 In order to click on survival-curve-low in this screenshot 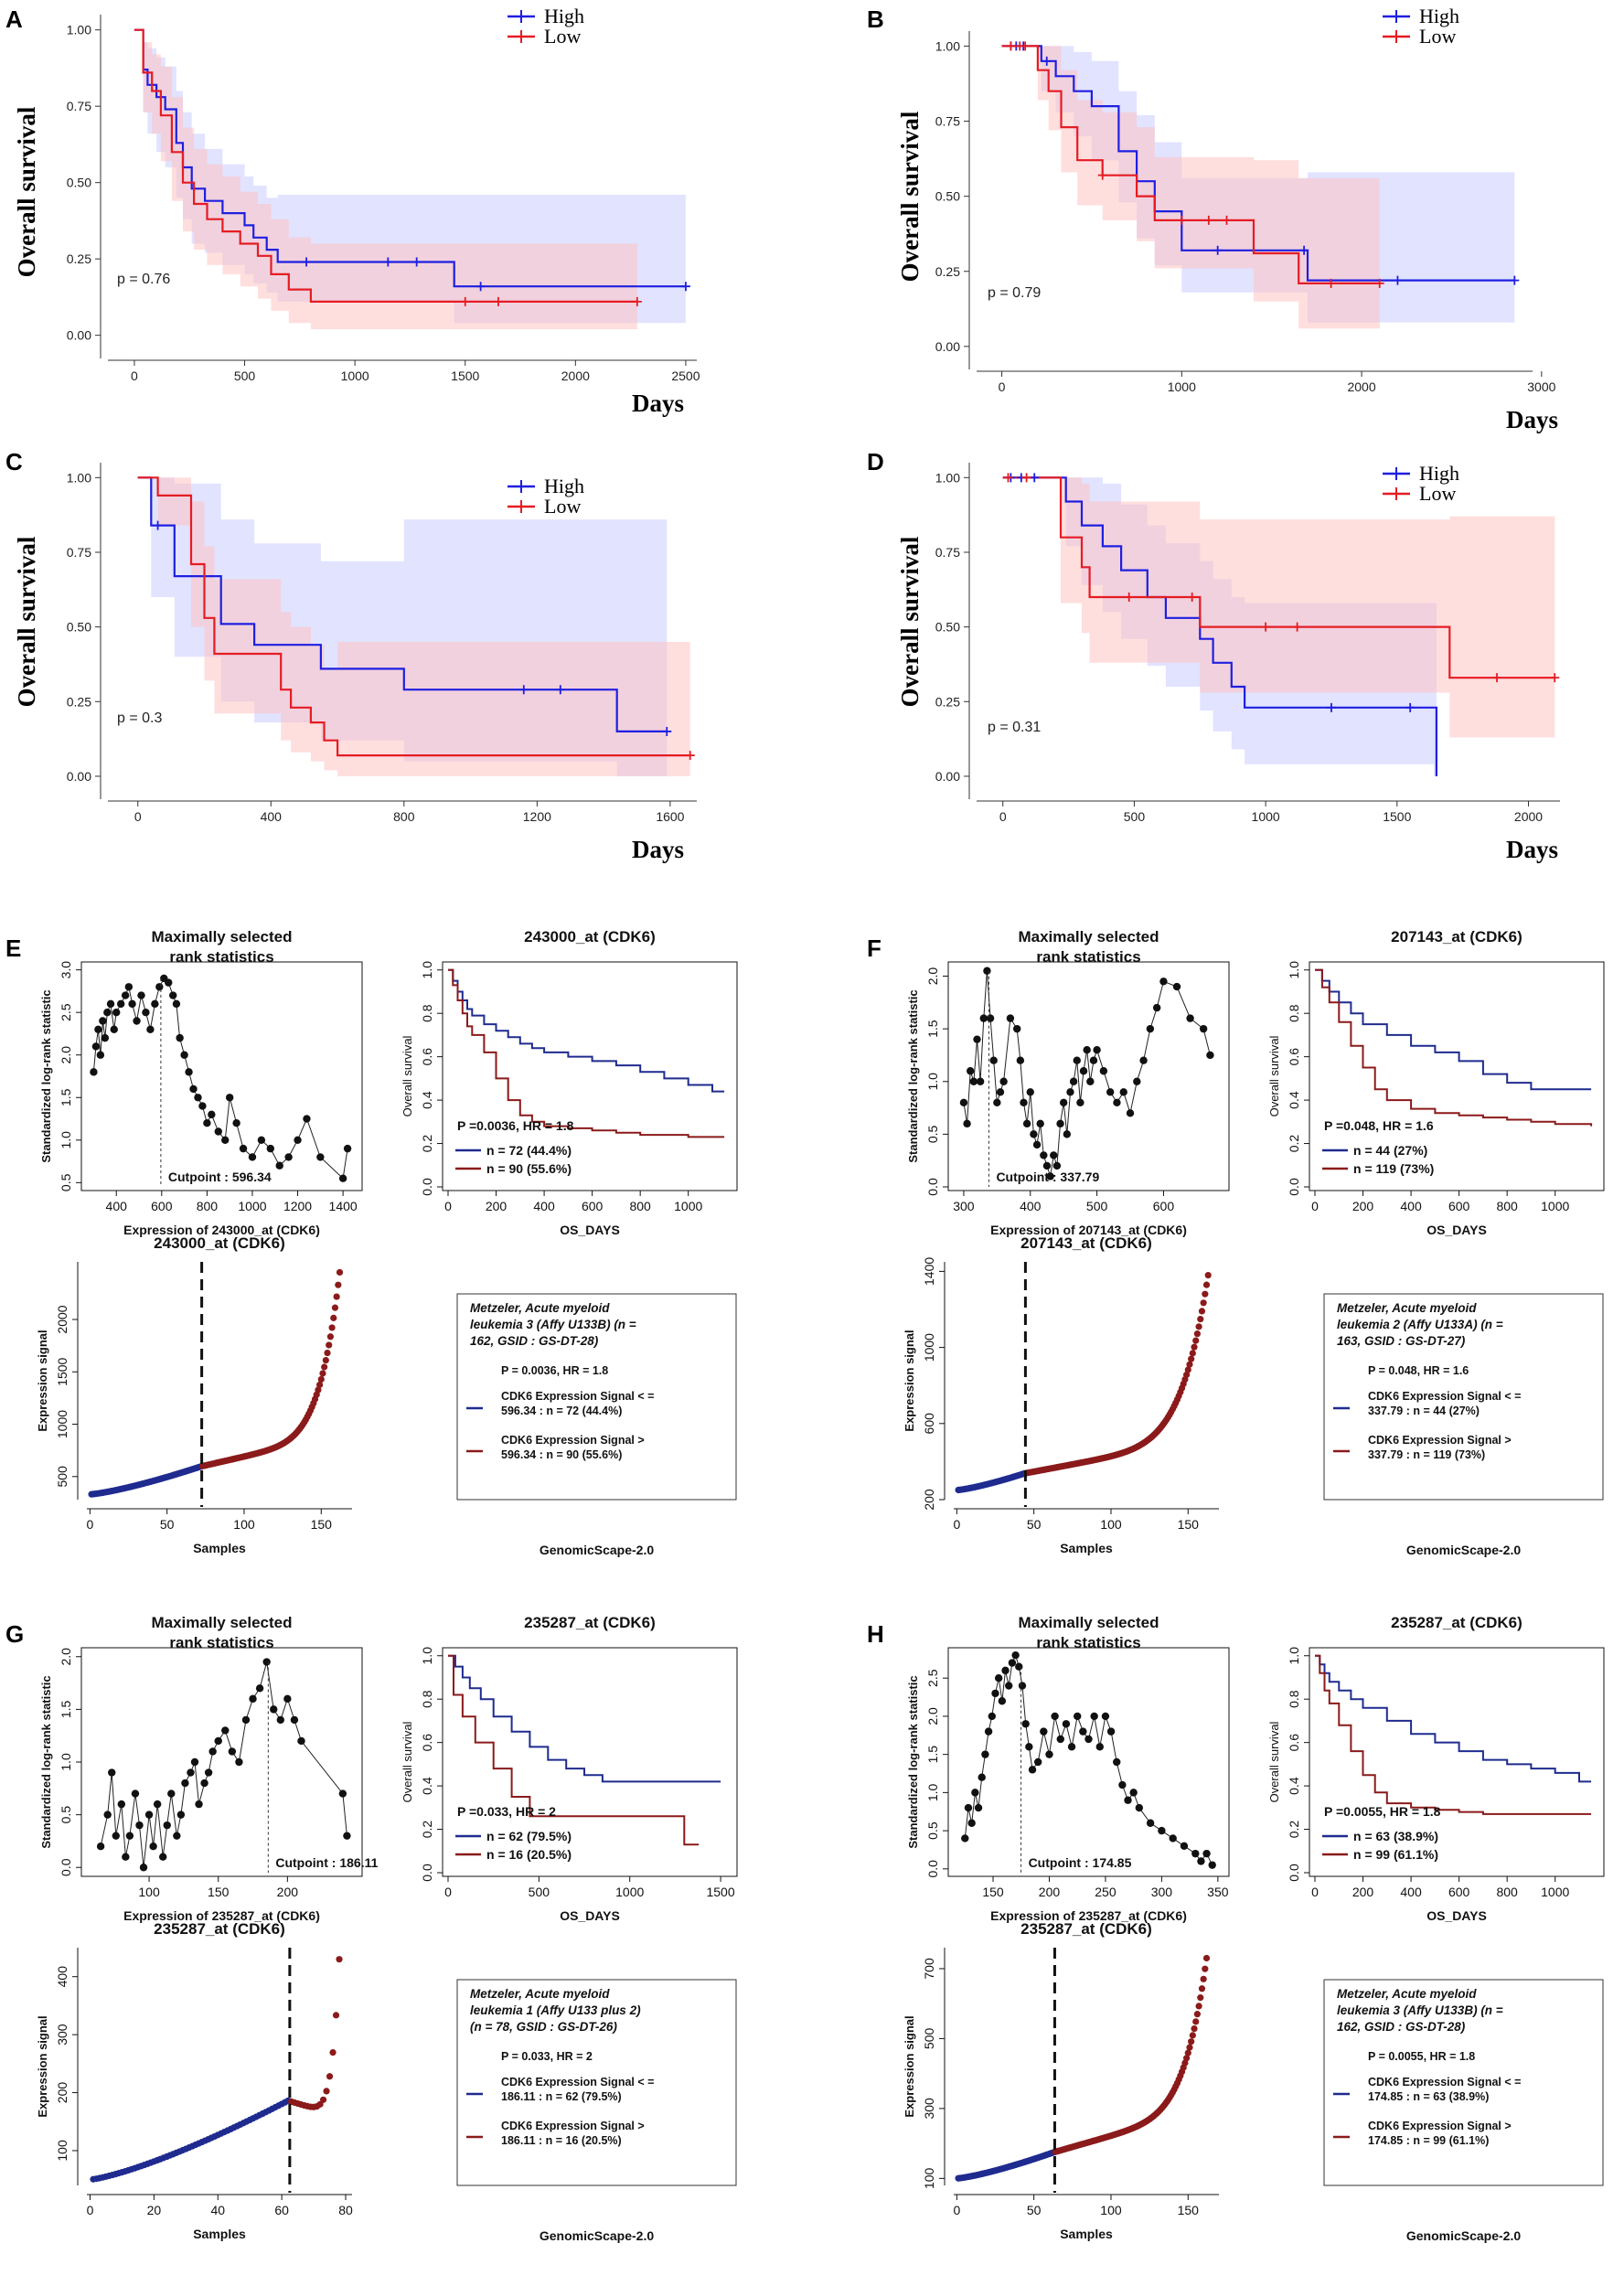, I will do `click(413, 616)`.